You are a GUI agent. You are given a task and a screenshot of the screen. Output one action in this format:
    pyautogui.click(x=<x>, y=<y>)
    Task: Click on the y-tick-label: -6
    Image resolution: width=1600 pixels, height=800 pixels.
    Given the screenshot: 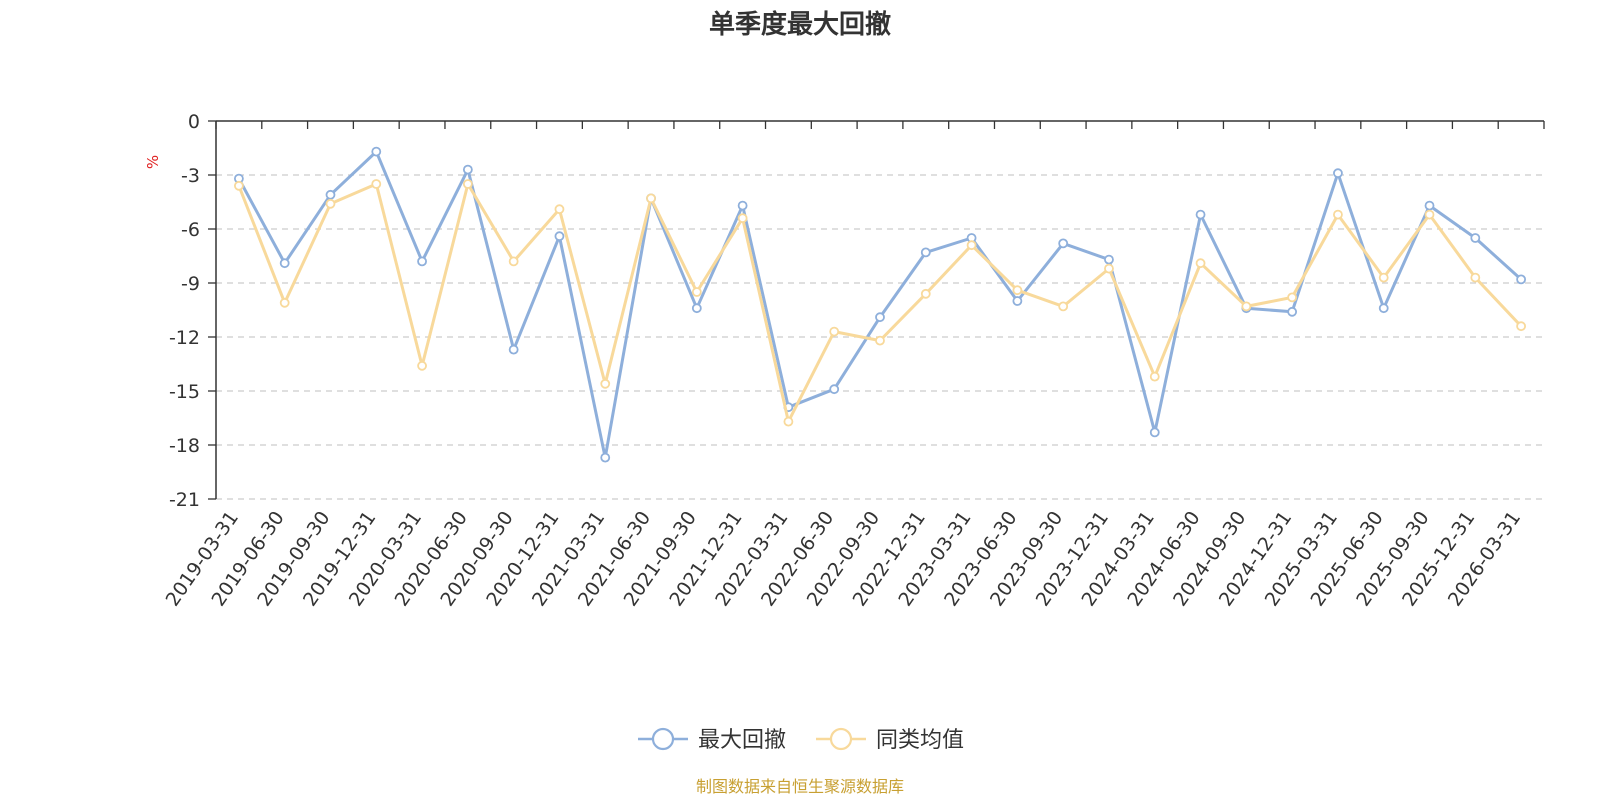 What is the action you would take?
    pyautogui.click(x=190, y=230)
    